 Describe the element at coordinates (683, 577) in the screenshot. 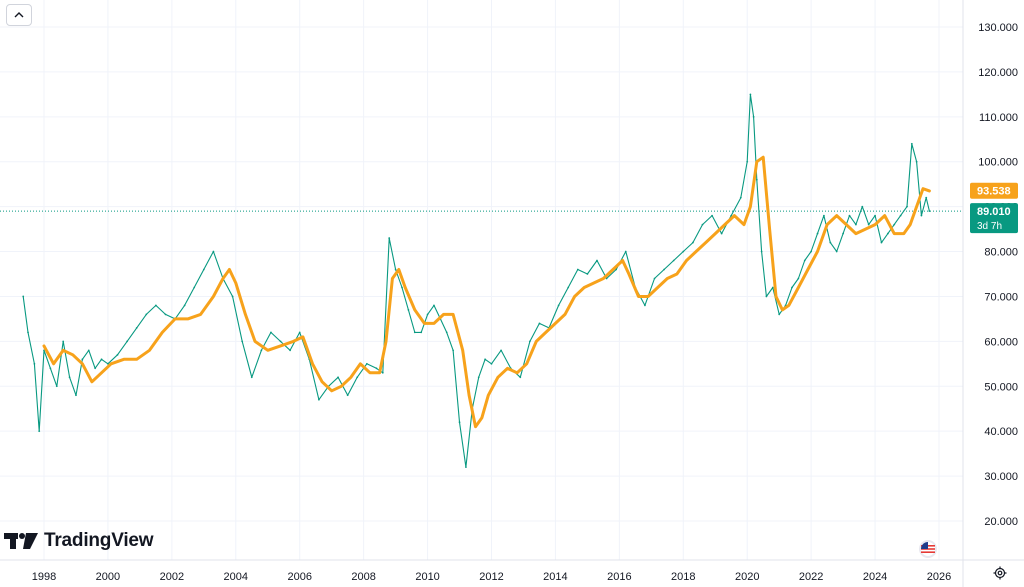

I see `x-tick-label: 2018` at that location.